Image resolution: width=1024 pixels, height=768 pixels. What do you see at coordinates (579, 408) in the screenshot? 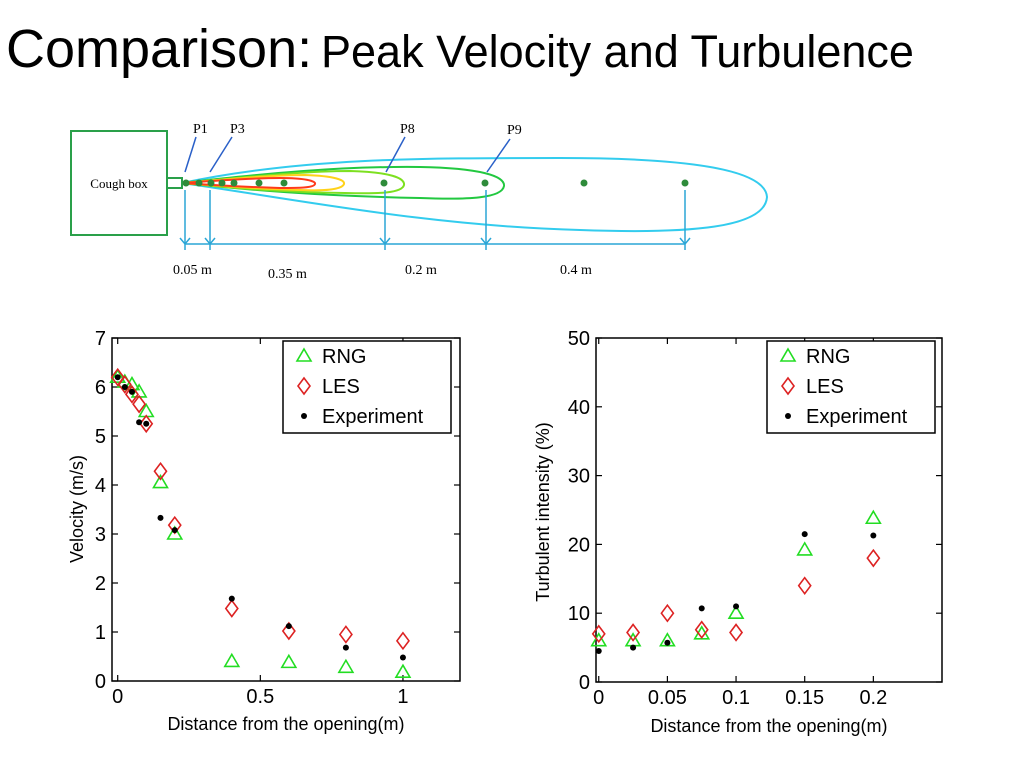
I see `y-tick-label: 40` at bounding box center [579, 408].